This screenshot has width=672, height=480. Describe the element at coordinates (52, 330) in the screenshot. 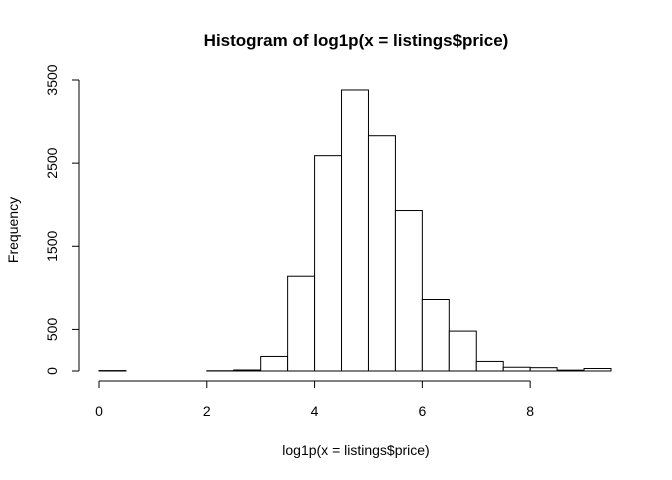

I see `y-tick-label: 500` at that location.